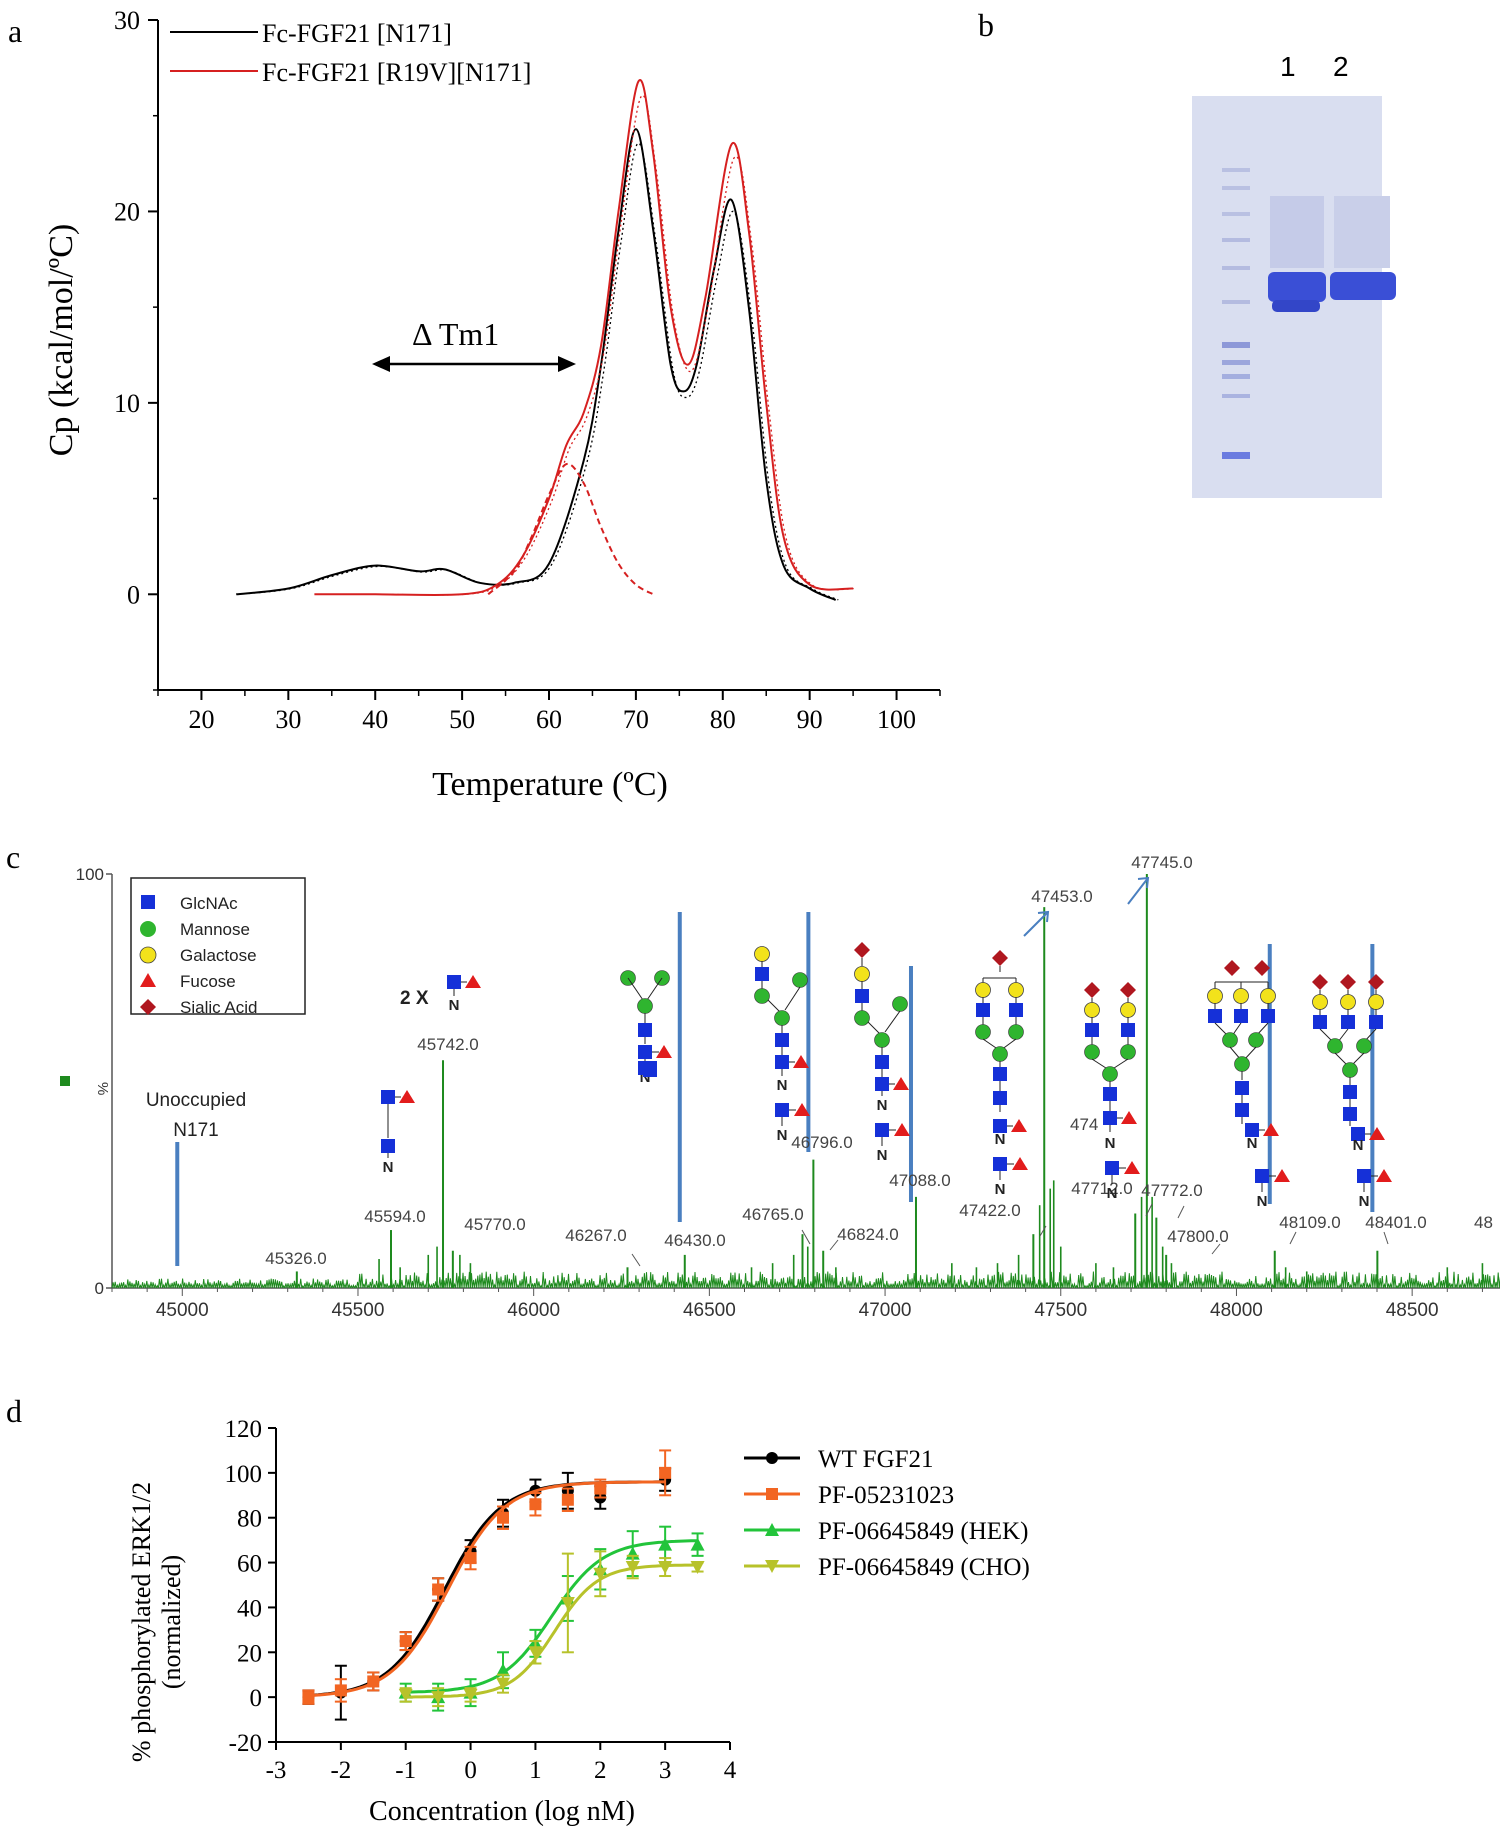 Image resolution: width=1500 pixels, height=1830 pixels. I want to click on panel-a-ytick-label: 20, so click(127, 211).